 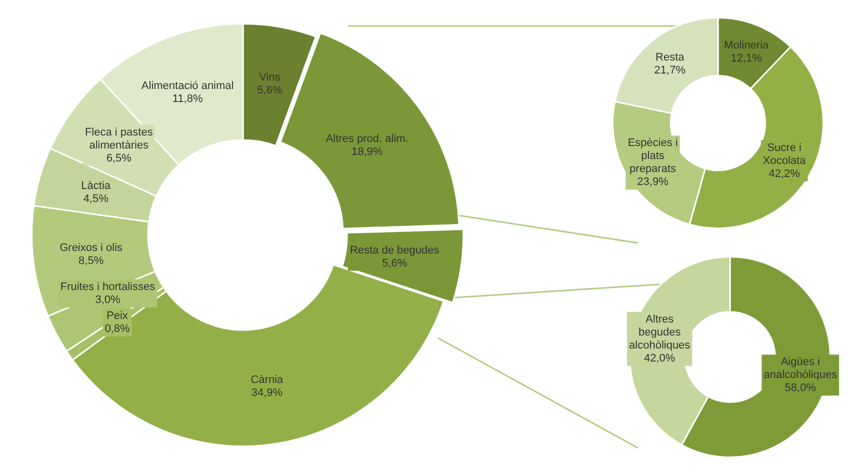 What do you see at coordinates (660, 332) in the screenshot?
I see `slice-label: Altres begudes alcohòliques` at bounding box center [660, 332].